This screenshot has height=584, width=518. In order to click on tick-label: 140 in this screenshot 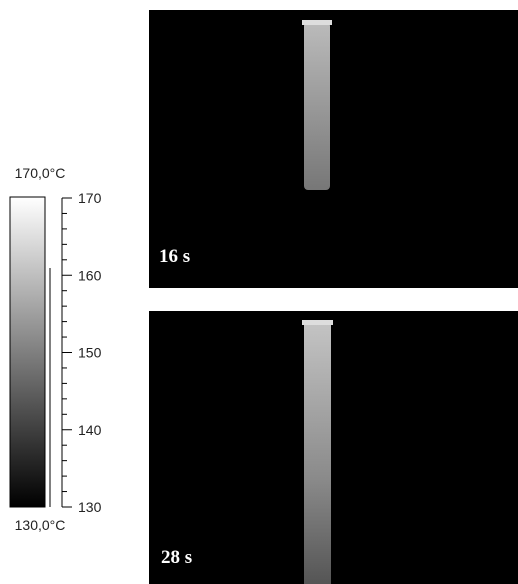, I will do `click(90, 430)`.